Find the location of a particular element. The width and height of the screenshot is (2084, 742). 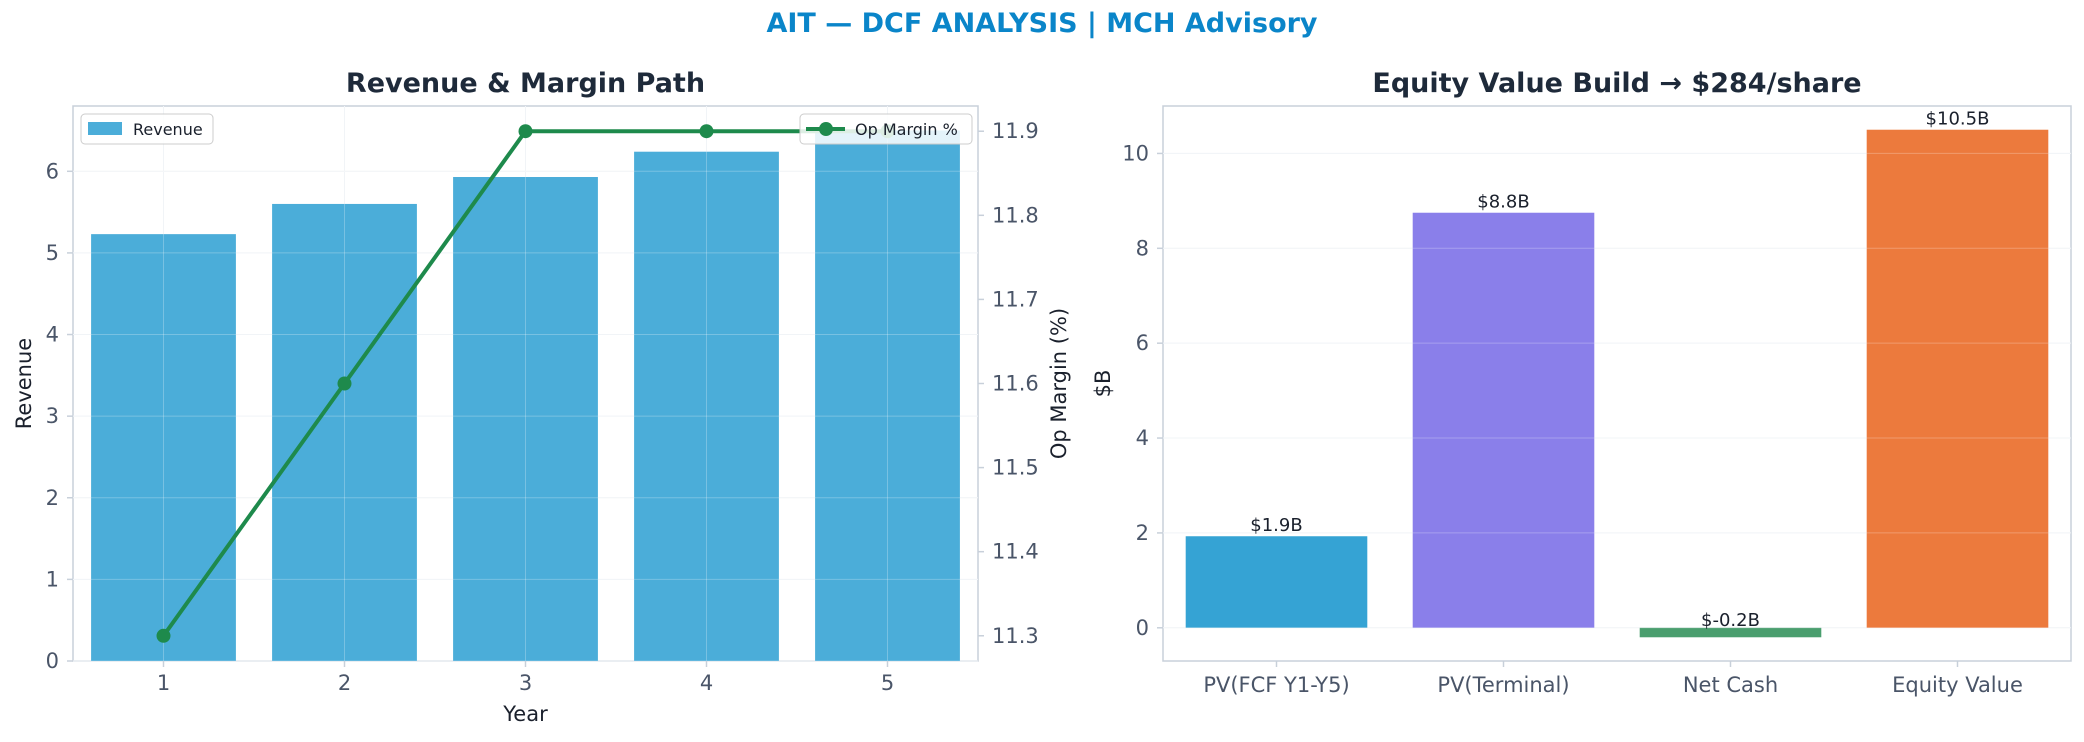

left-y2-tick-label: 11.9 is located at coordinates (1015, 131).